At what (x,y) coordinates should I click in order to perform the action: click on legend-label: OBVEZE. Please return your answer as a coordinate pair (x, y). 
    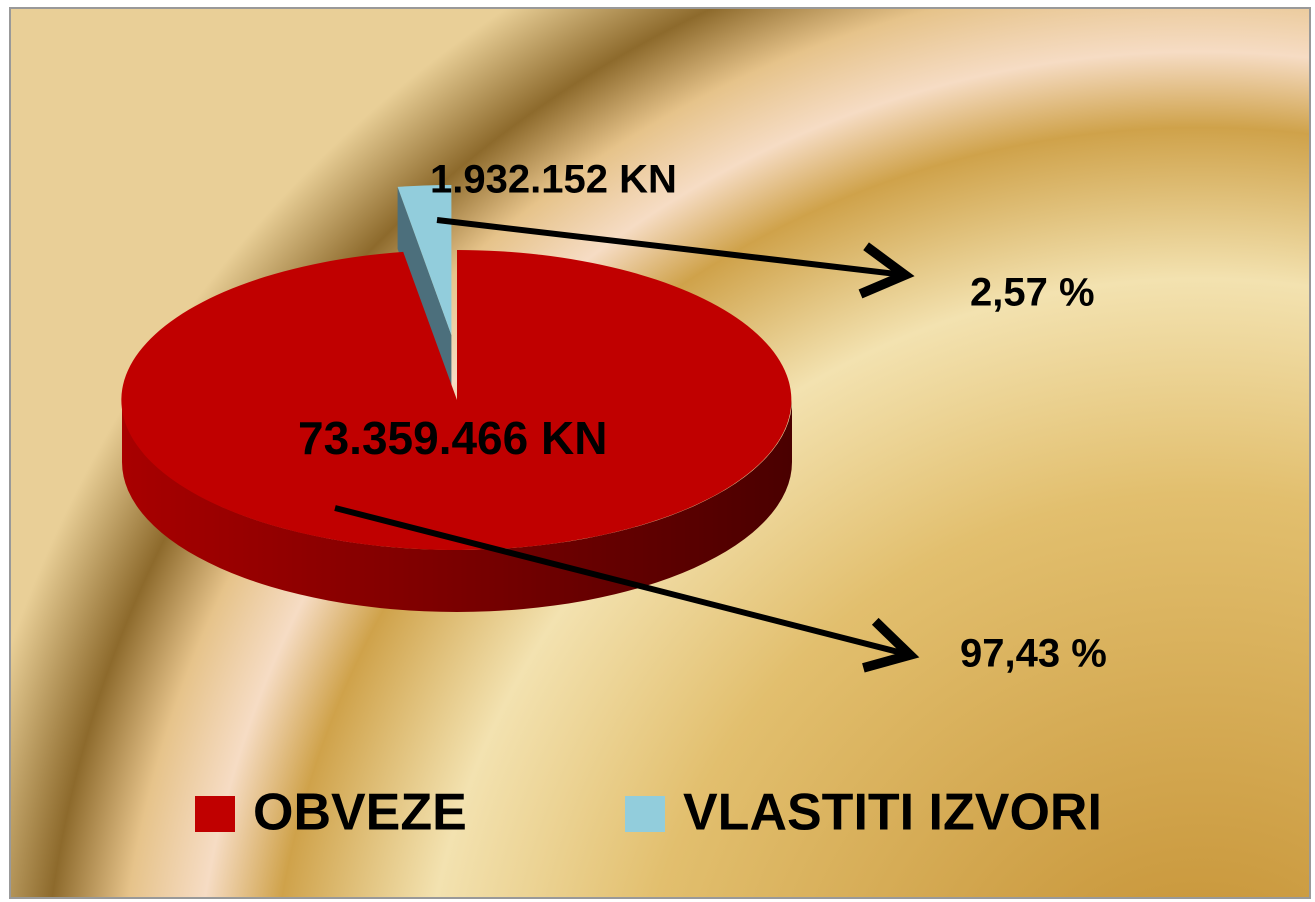
    Looking at the image, I should click on (360, 813).